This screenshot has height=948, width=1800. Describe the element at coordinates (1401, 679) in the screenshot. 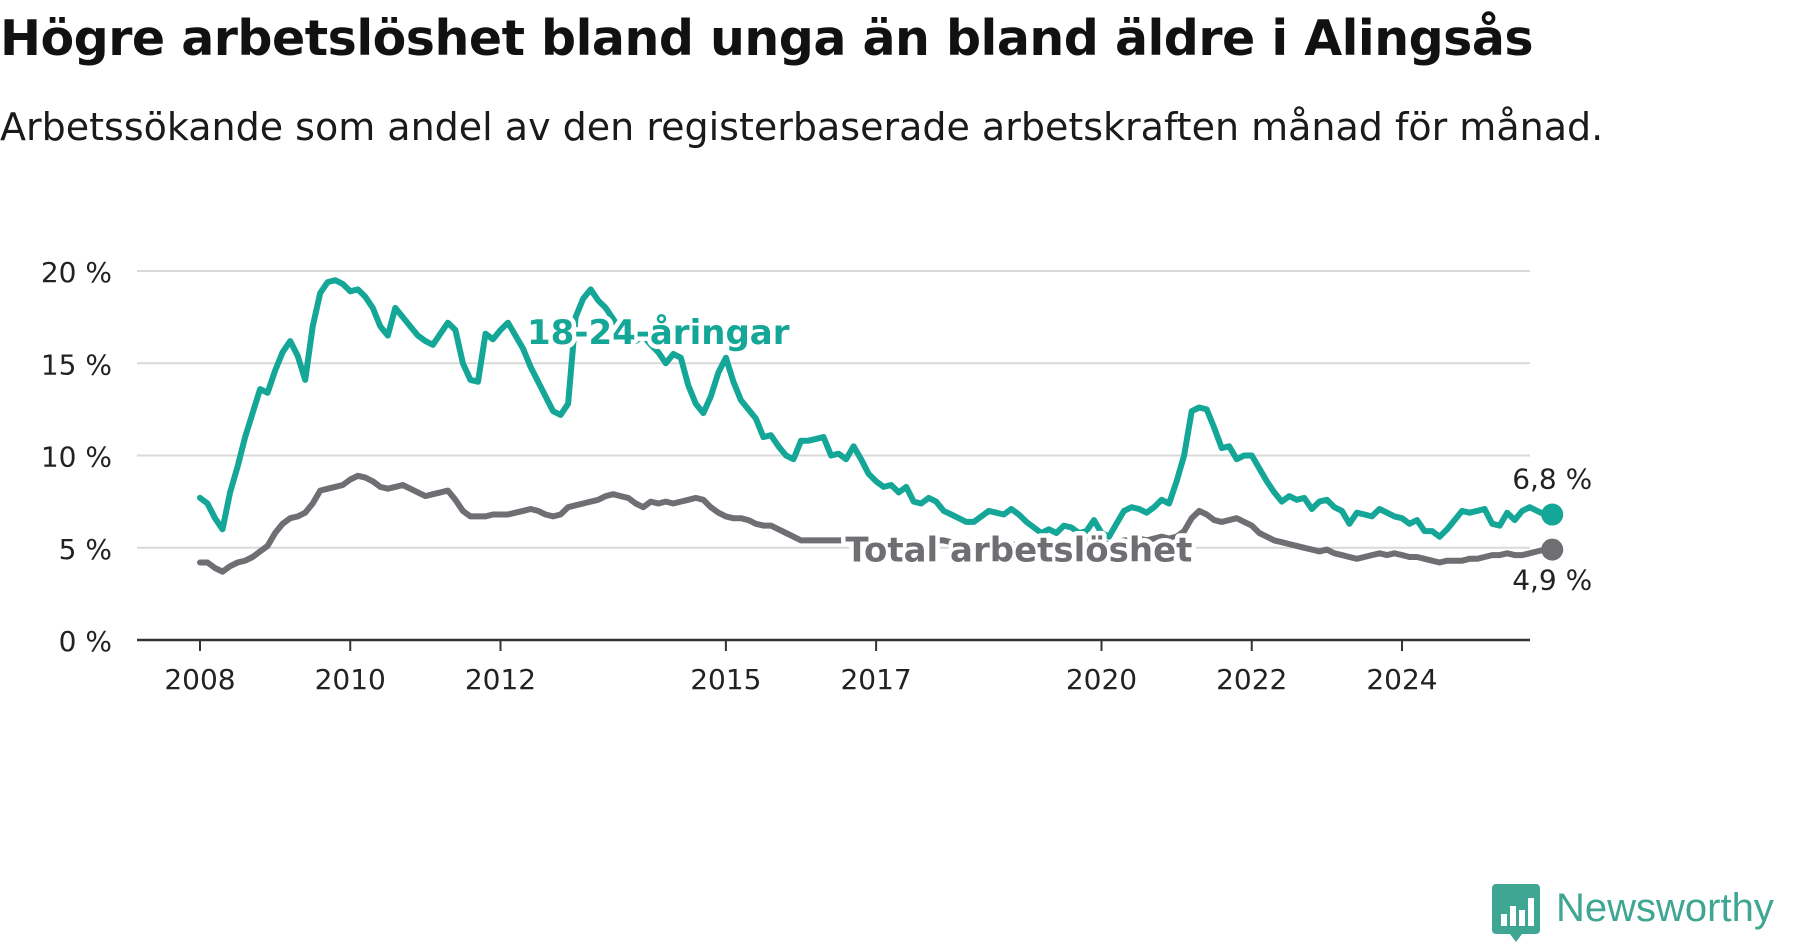

I see `x-tick-label: 2024` at that location.